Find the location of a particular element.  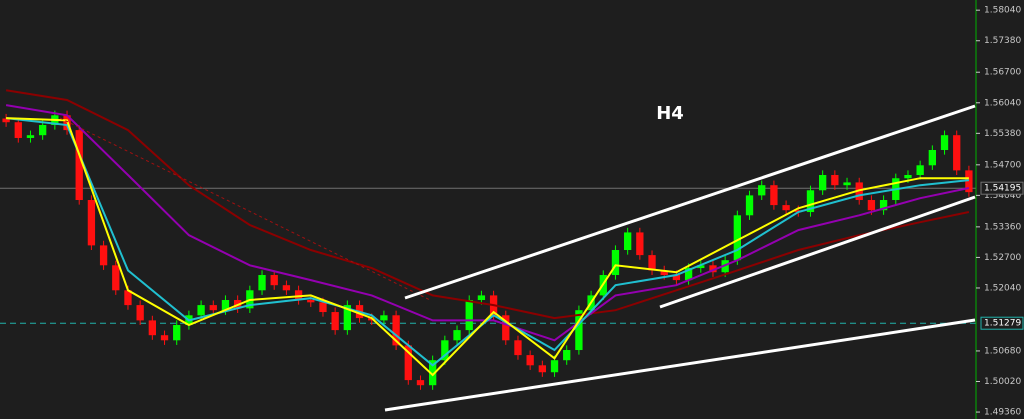

y-tick-label: 1.54700 is located at coordinates (1002, 165).